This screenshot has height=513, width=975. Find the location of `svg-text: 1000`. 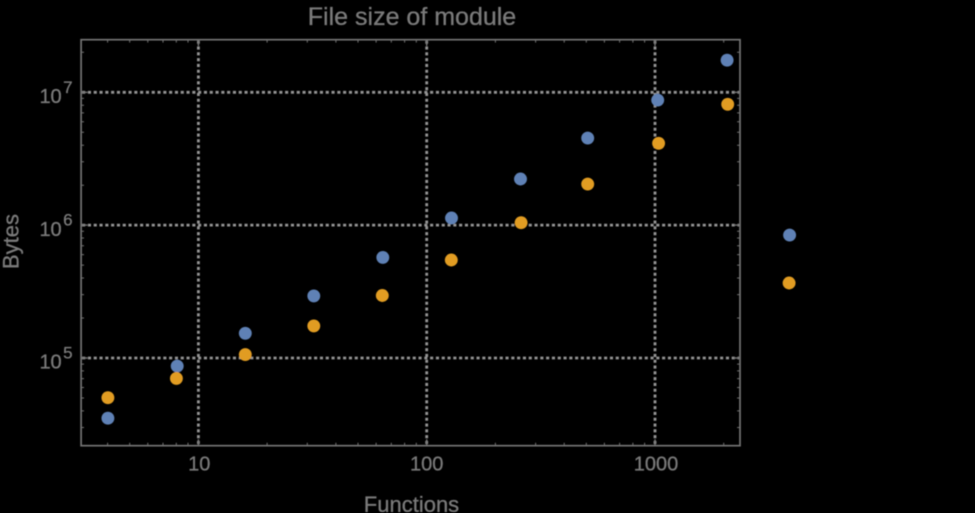

svg-text: 1000 is located at coordinates (656, 465).